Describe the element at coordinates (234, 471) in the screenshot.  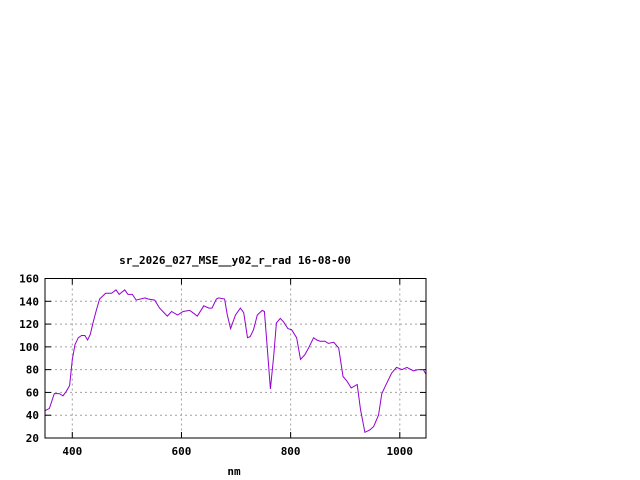
I see `x-axis-label: nm` at that location.